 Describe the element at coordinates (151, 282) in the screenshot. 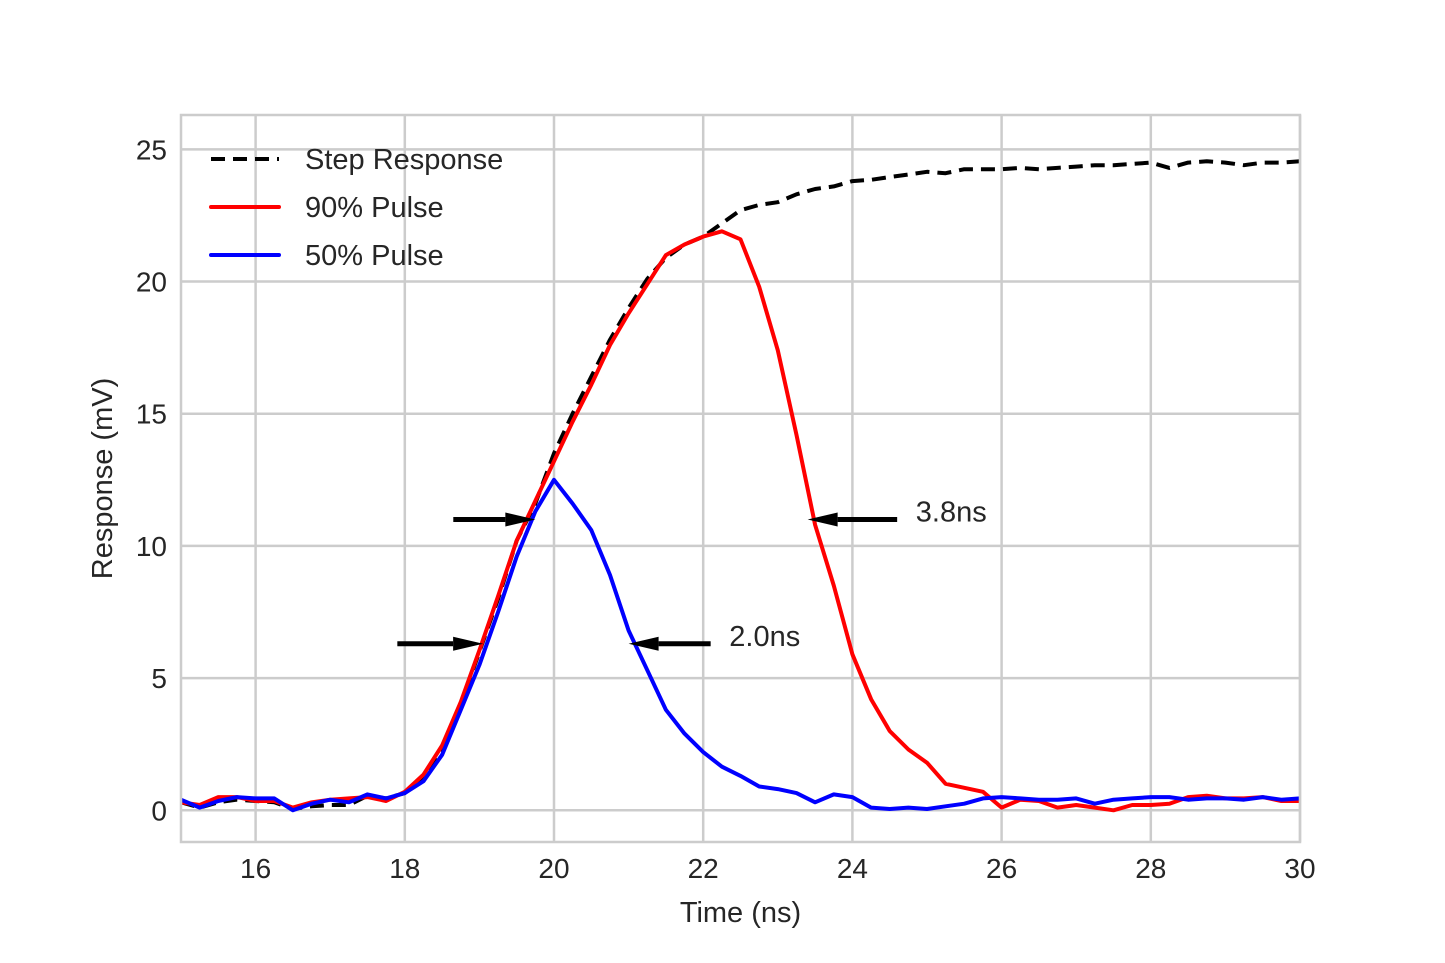

I see `y-tick-label-20: 20` at that location.